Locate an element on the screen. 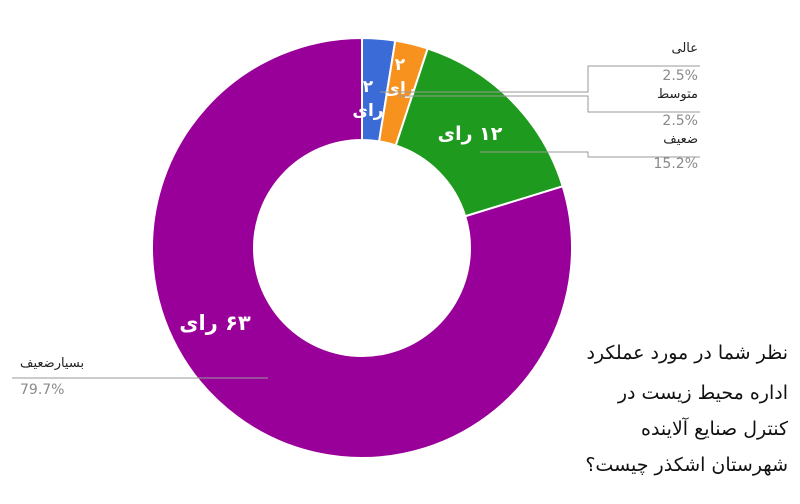 This screenshot has width=800, height=504. slice-label-1: ۲ رای is located at coordinates (367, 99).